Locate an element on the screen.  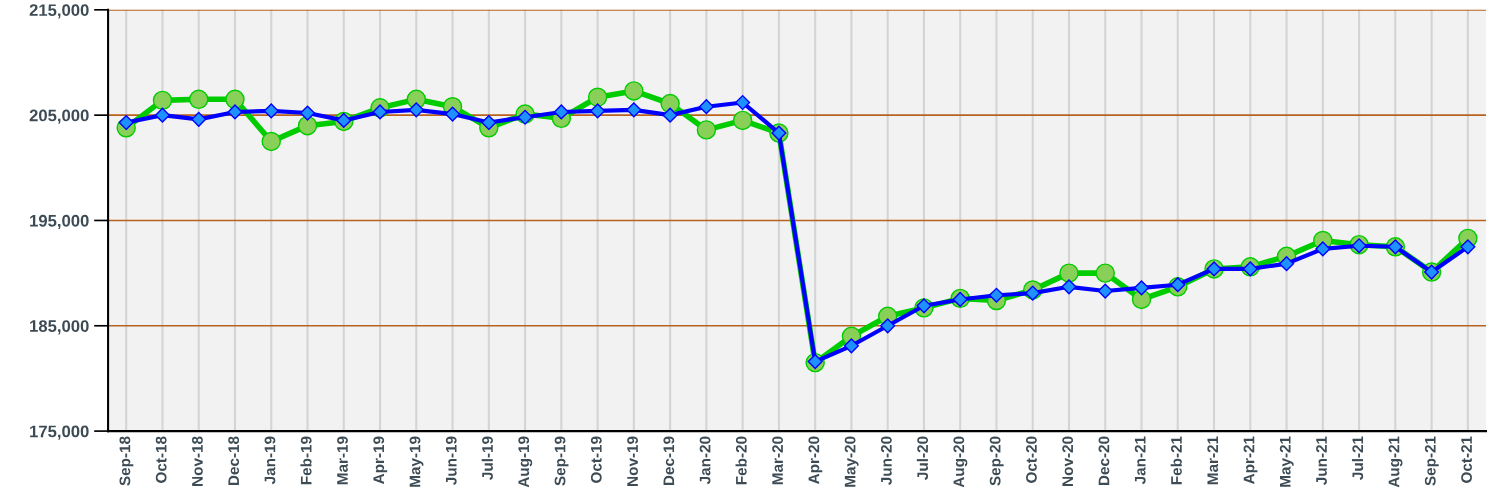
x-tick-label: Jul-20 is located at coordinates (922, 458).